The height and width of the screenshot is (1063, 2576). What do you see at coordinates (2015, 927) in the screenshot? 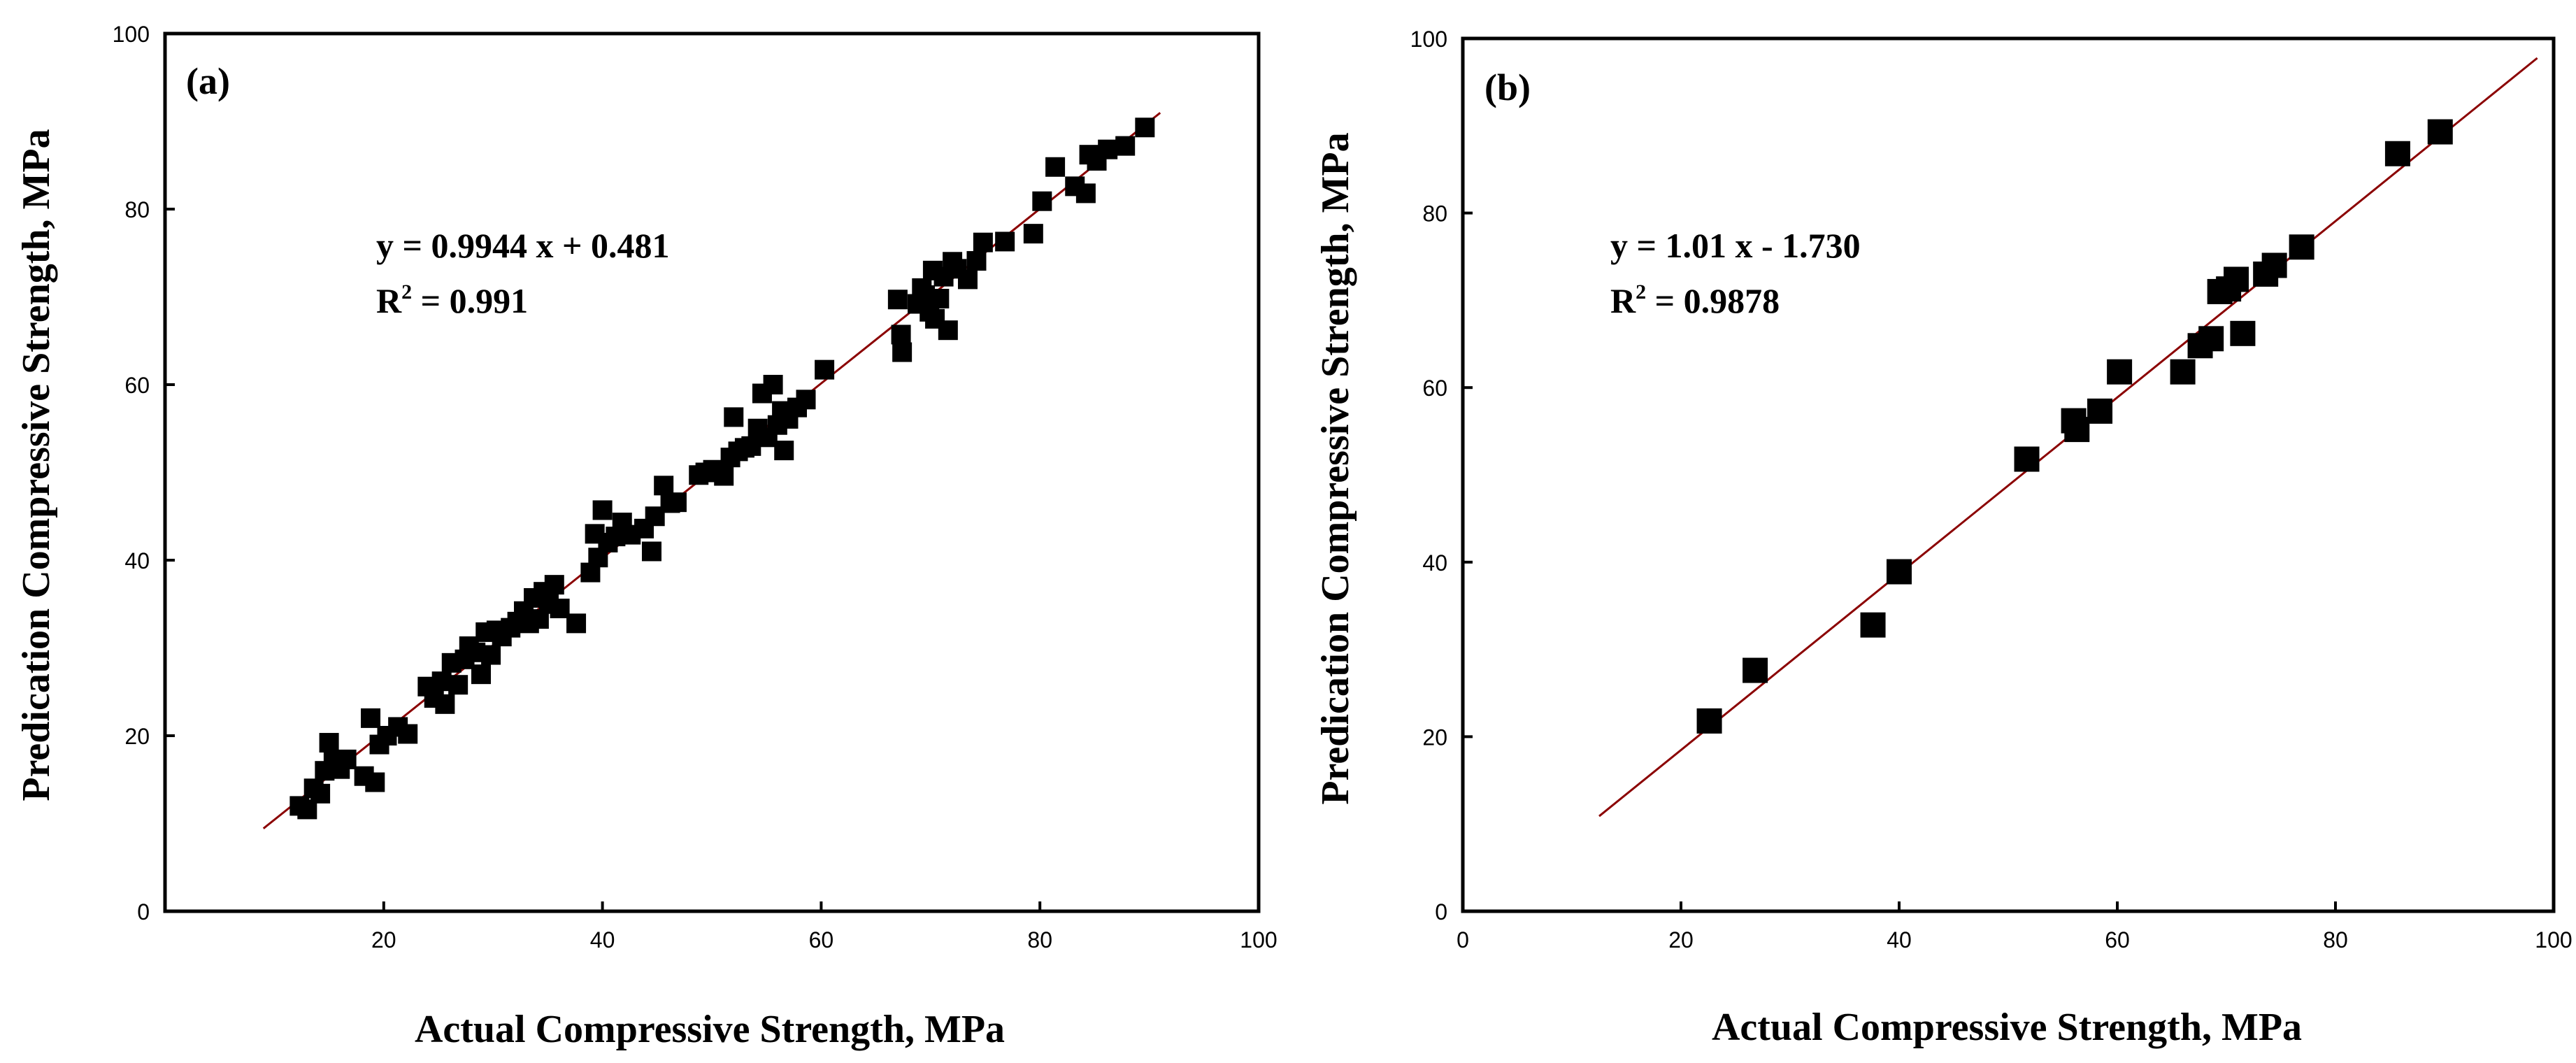
I see `x-ticks-b: 0 20 40 60 80 100` at bounding box center [2015, 927].